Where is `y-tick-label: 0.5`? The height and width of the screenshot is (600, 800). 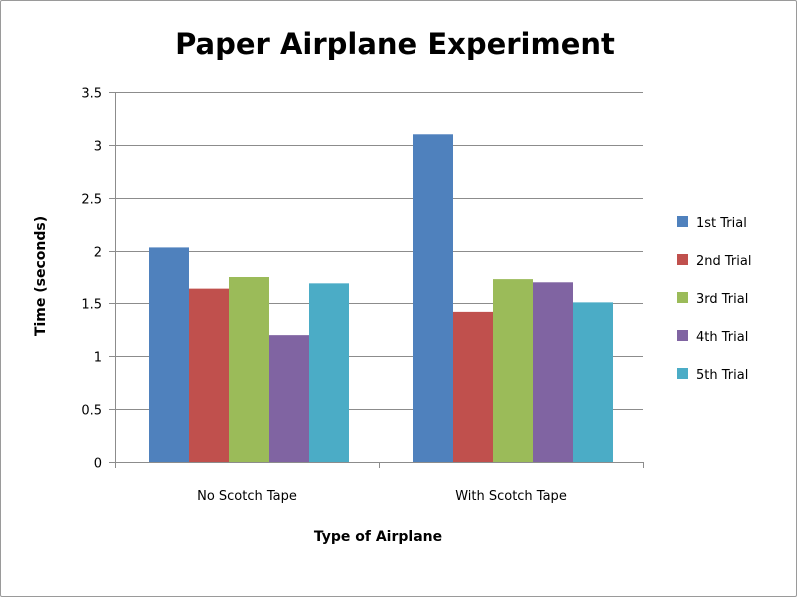
y-tick-label: 0.5 is located at coordinates (91, 411).